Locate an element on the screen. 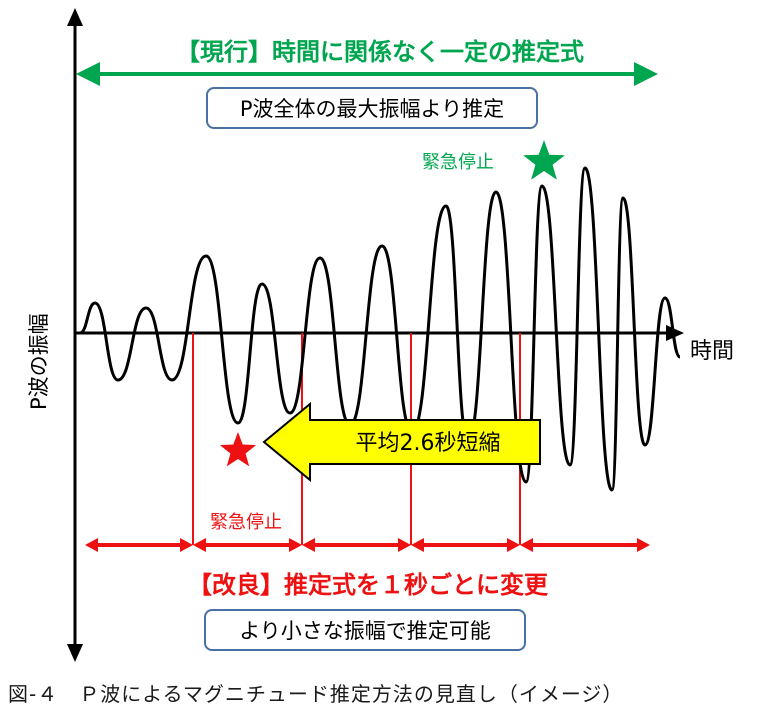 This screenshot has width=763, height=717. x-axis-label: 時間 is located at coordinates (712, 351).